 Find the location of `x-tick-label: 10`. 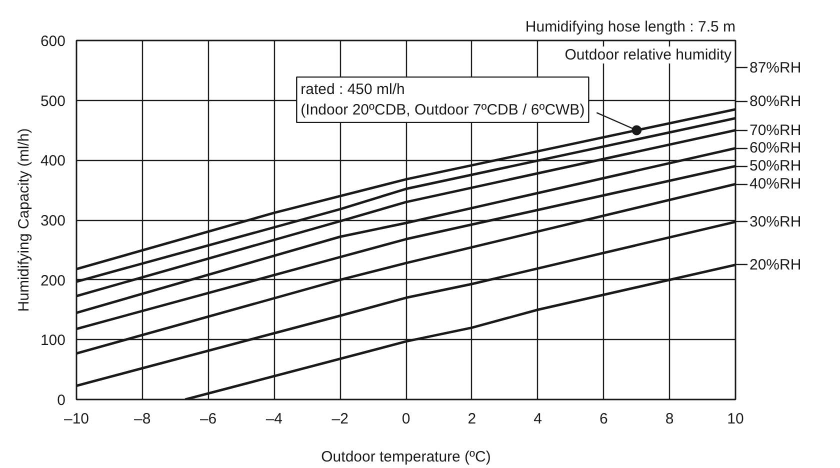

x-tick-label: 10 is located at coordinates (735, 419).